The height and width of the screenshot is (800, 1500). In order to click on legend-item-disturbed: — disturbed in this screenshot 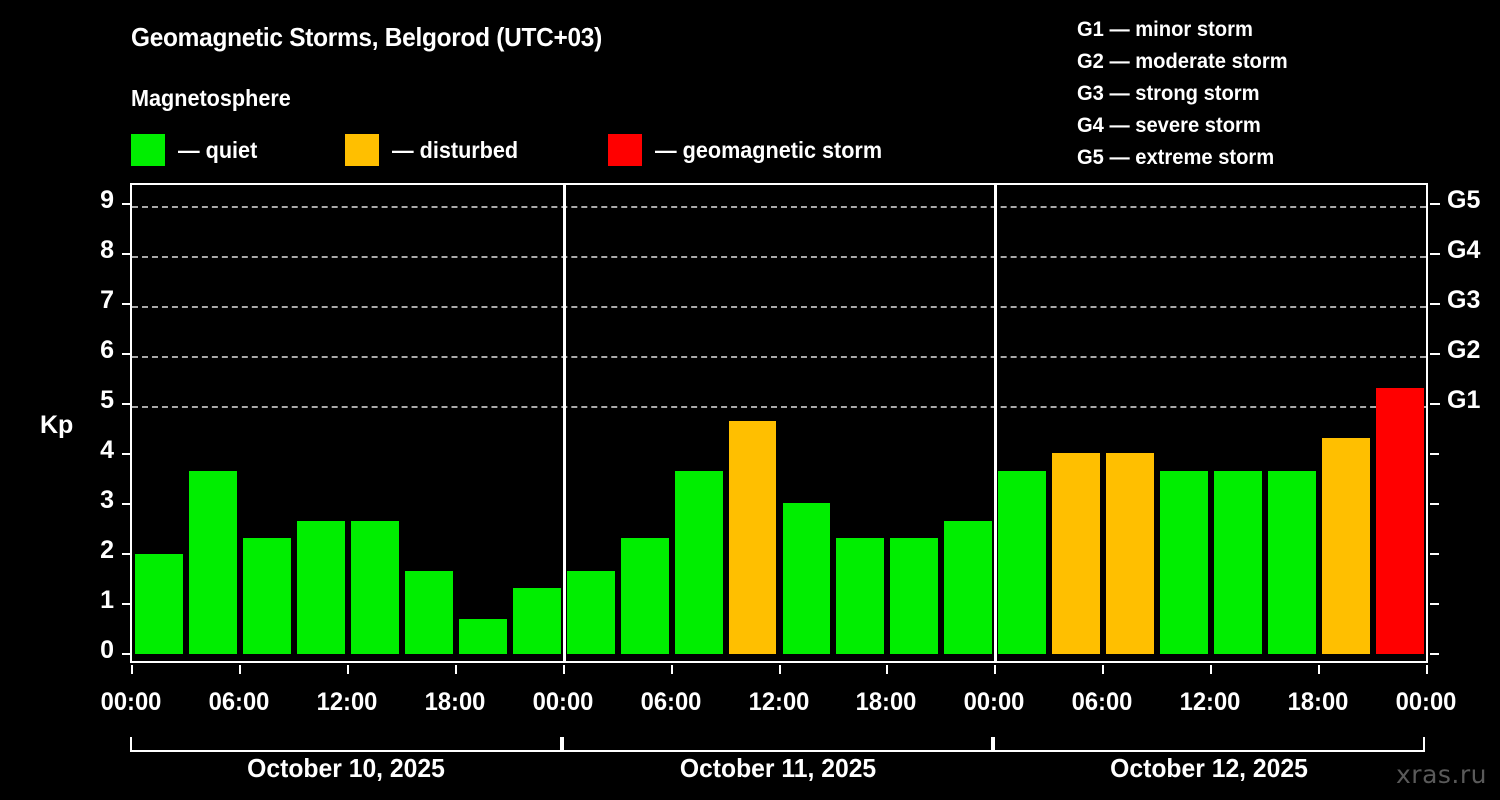, I will do `click(435, 150)`.